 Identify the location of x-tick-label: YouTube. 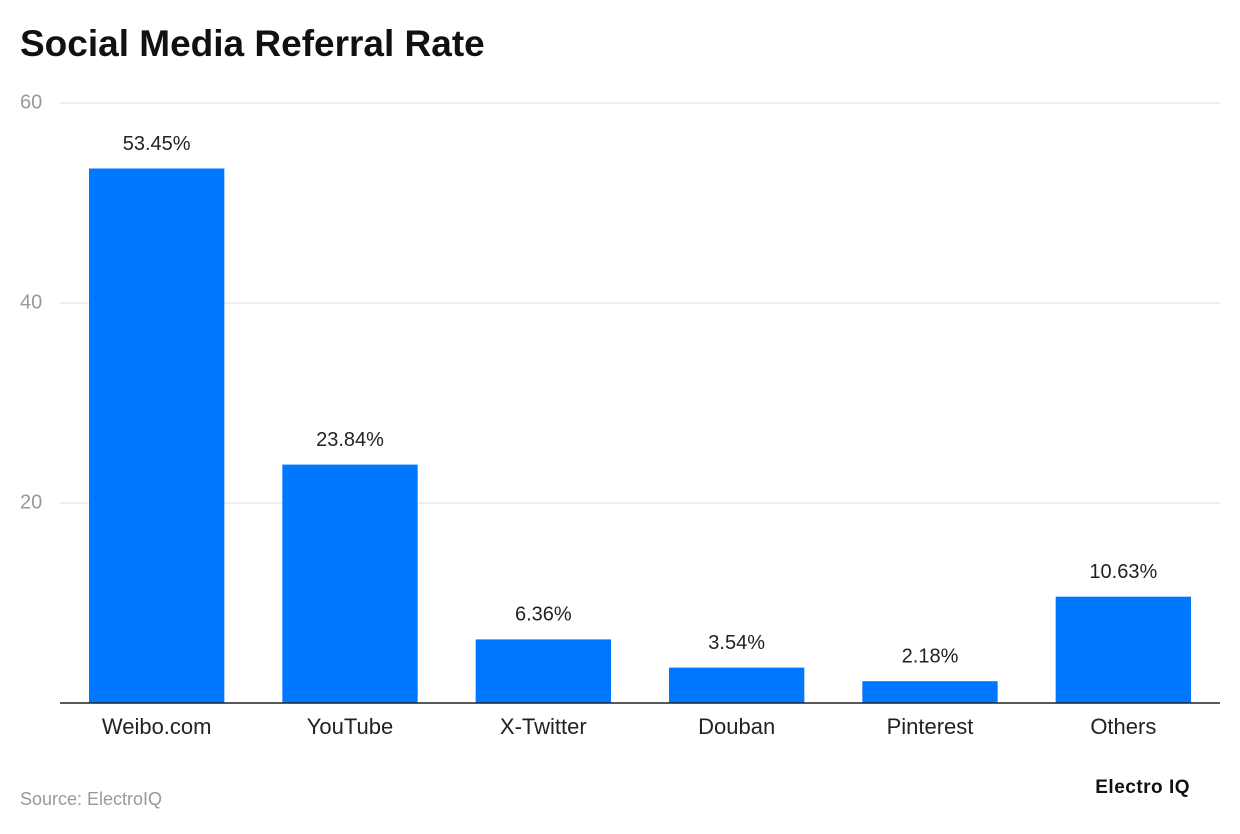
(350, 726).